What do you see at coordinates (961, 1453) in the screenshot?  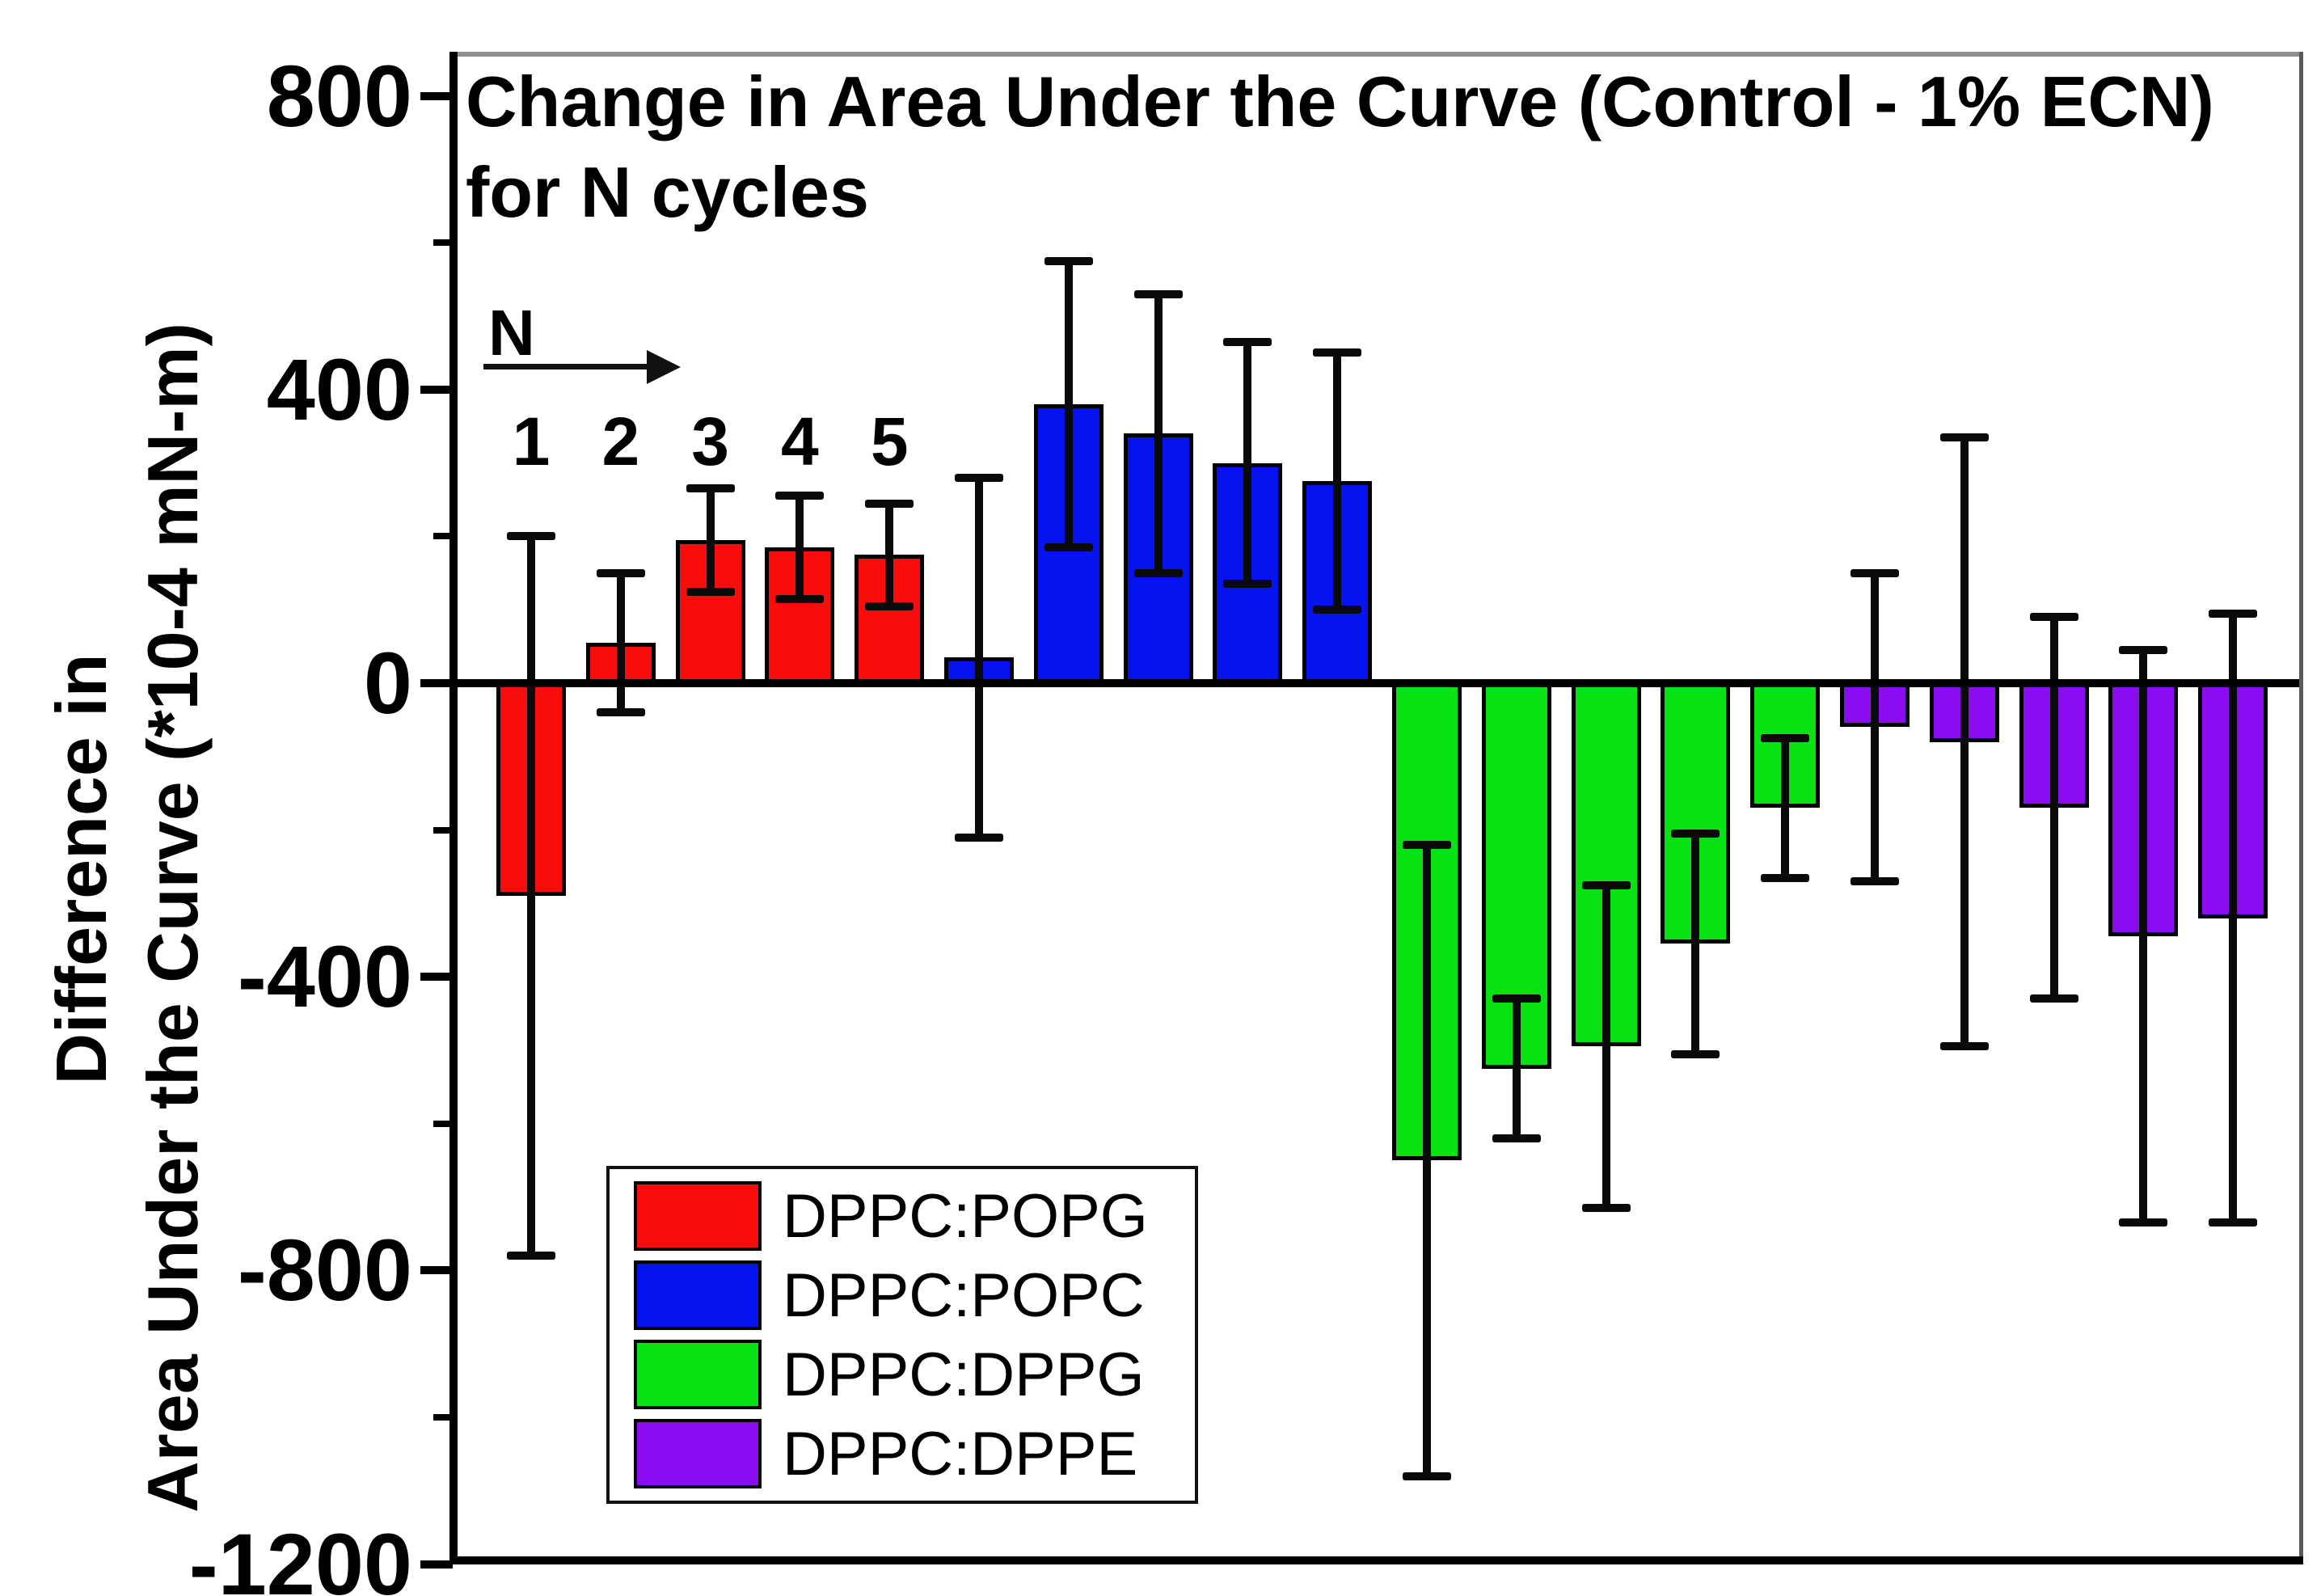 I see `legend-label: DPPC:DPPE` at bounding box center [961, 1453].